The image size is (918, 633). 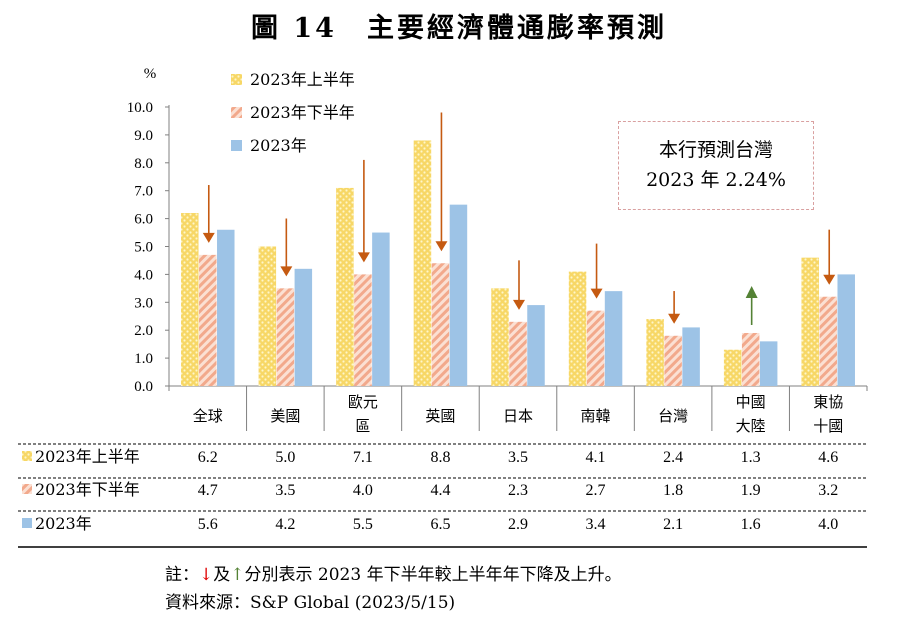 What do you see at coordinates (596, 457) in the screenshot?
I see `table-cell: 4.1` at bounding box center [596, 457].